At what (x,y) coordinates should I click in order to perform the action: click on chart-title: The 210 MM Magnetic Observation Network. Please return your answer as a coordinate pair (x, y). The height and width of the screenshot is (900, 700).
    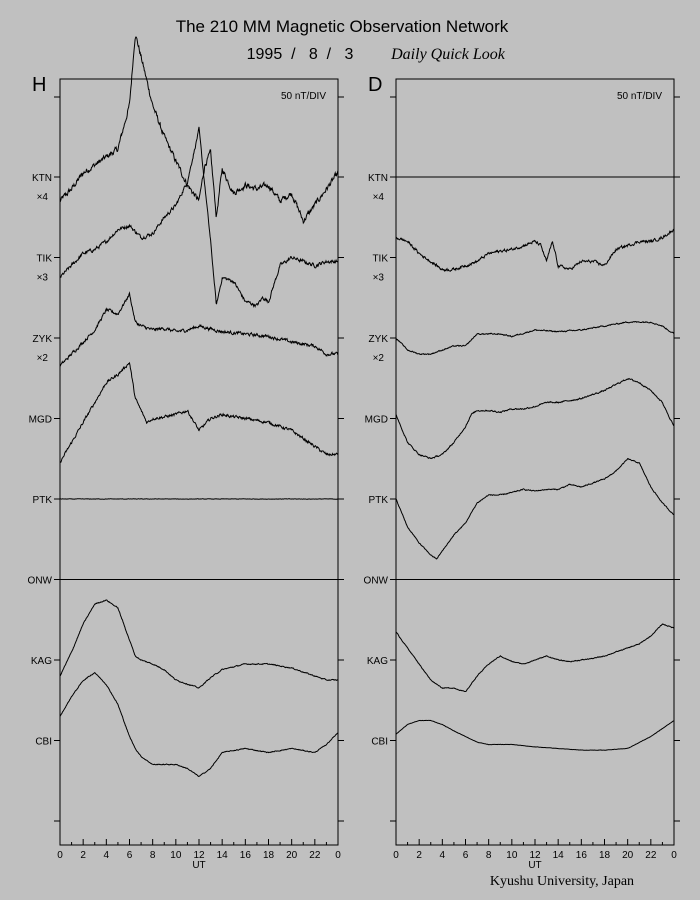
    Looking at the image, I should click on (342, 26).